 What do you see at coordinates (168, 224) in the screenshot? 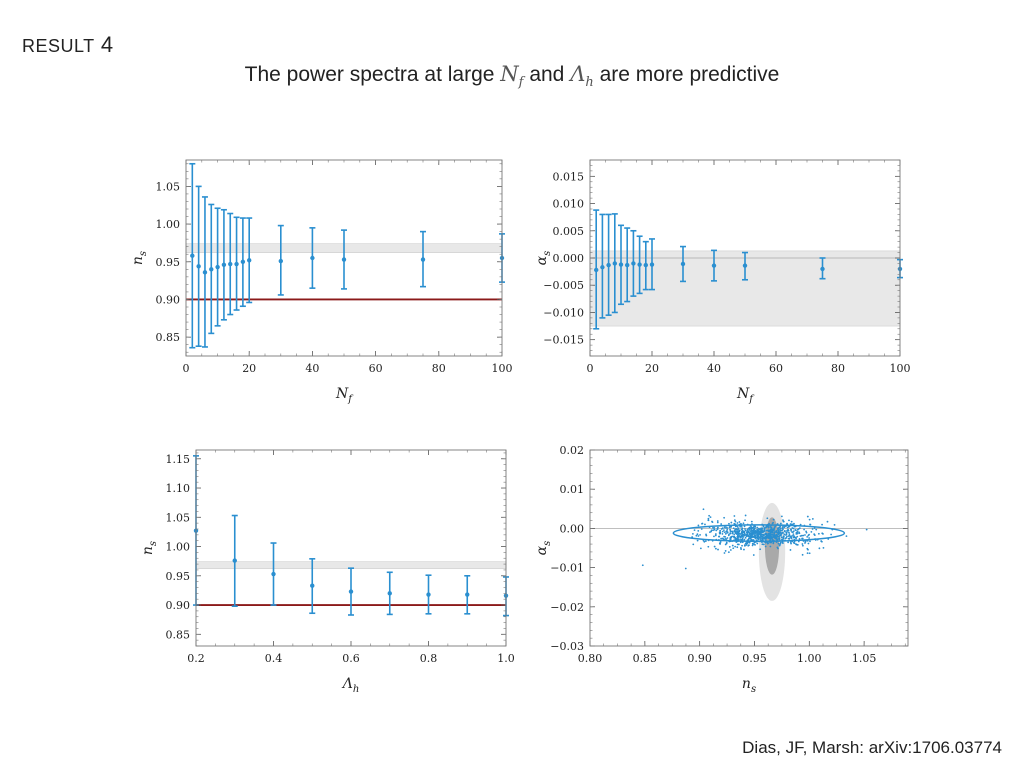
I see `y-tick-label: 1.00` at bounding box center [168, 224].